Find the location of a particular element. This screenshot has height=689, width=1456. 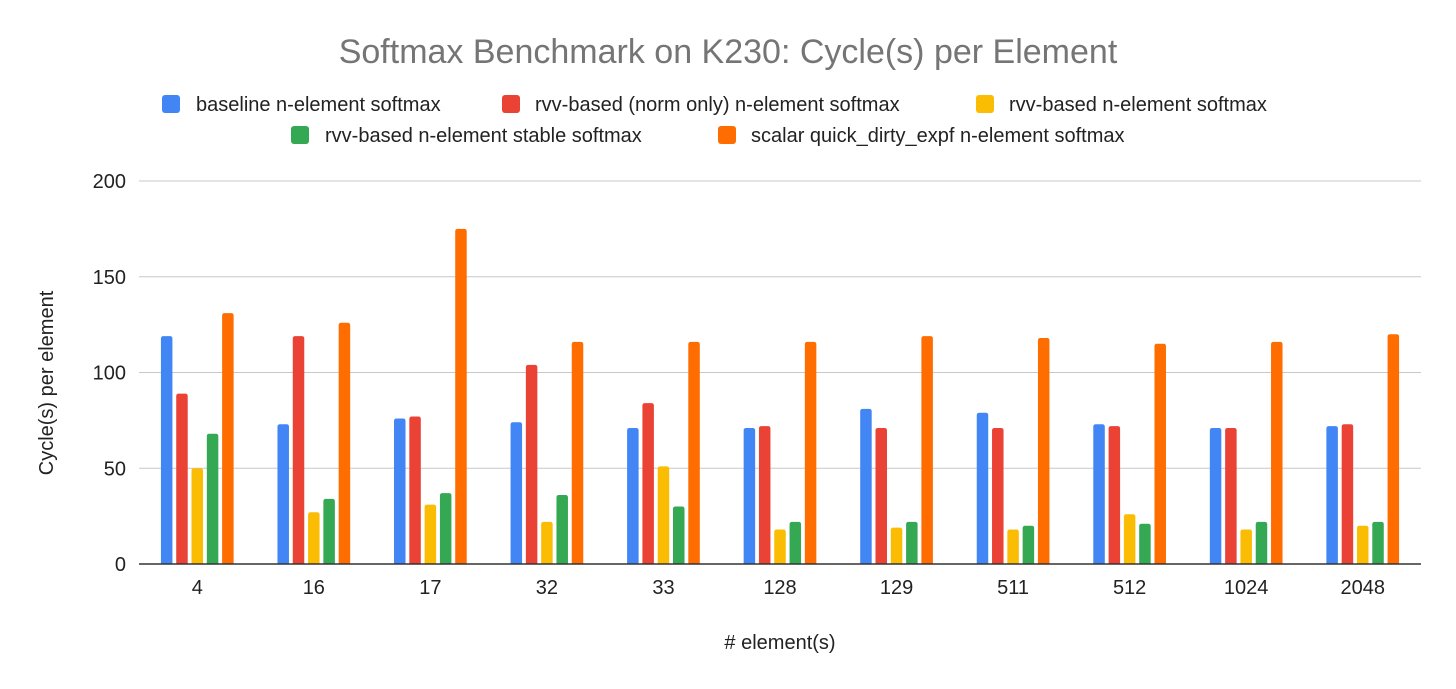

x-tick-label: 128 is located at coordinates (779, 588).